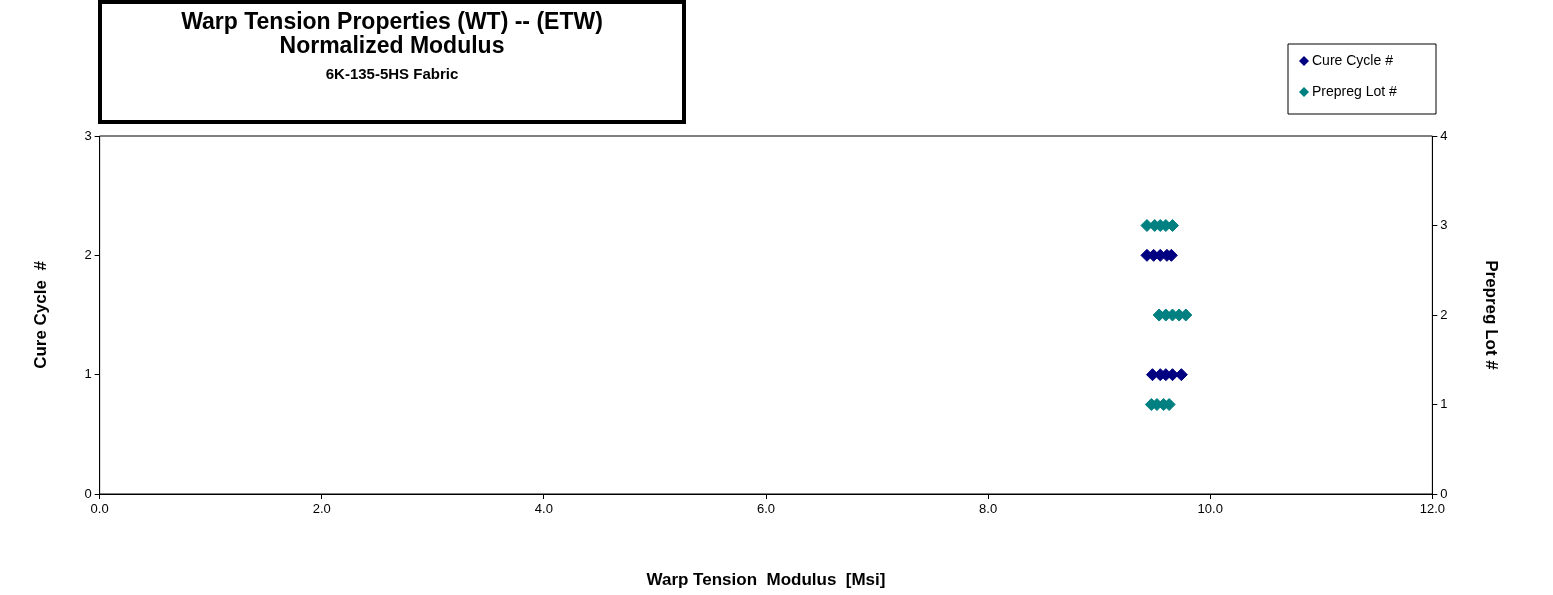 Image resolution: width=1553 pixels, height=595 pixels. Describe the element at coordinates (321, 509) in the screenshot. I see `x-tick-label: 2.0` at that location.